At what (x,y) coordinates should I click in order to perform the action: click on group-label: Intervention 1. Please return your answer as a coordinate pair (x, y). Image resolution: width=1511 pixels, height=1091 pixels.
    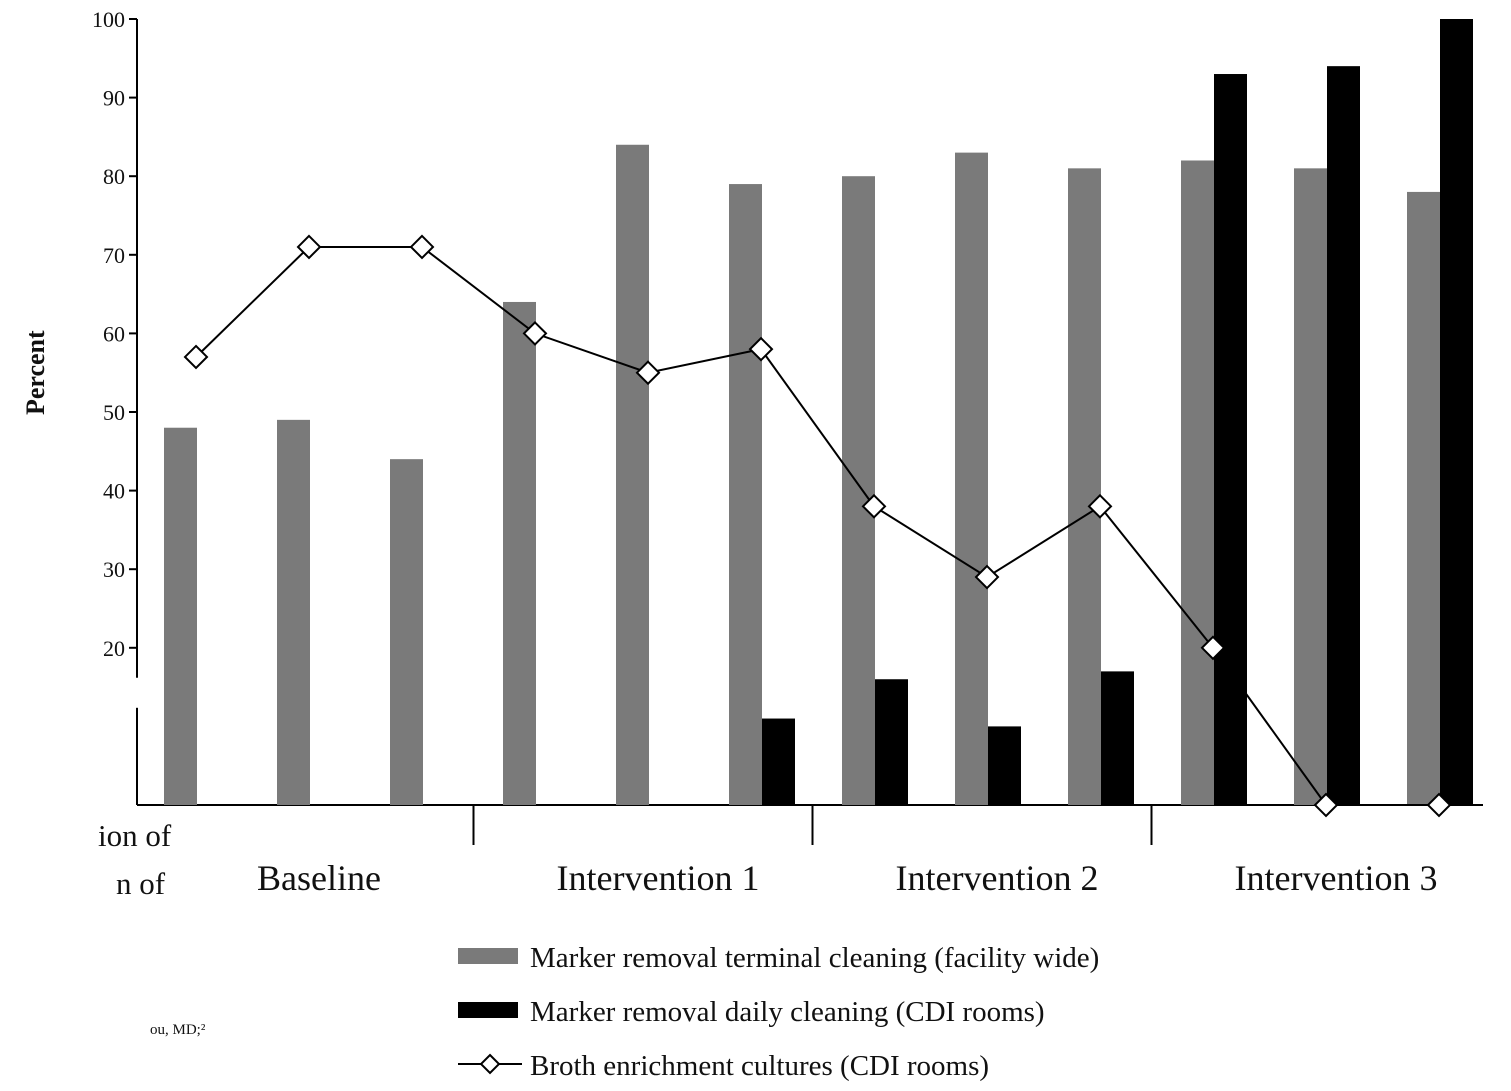
    Looking at the image, I should click on (658, 878).